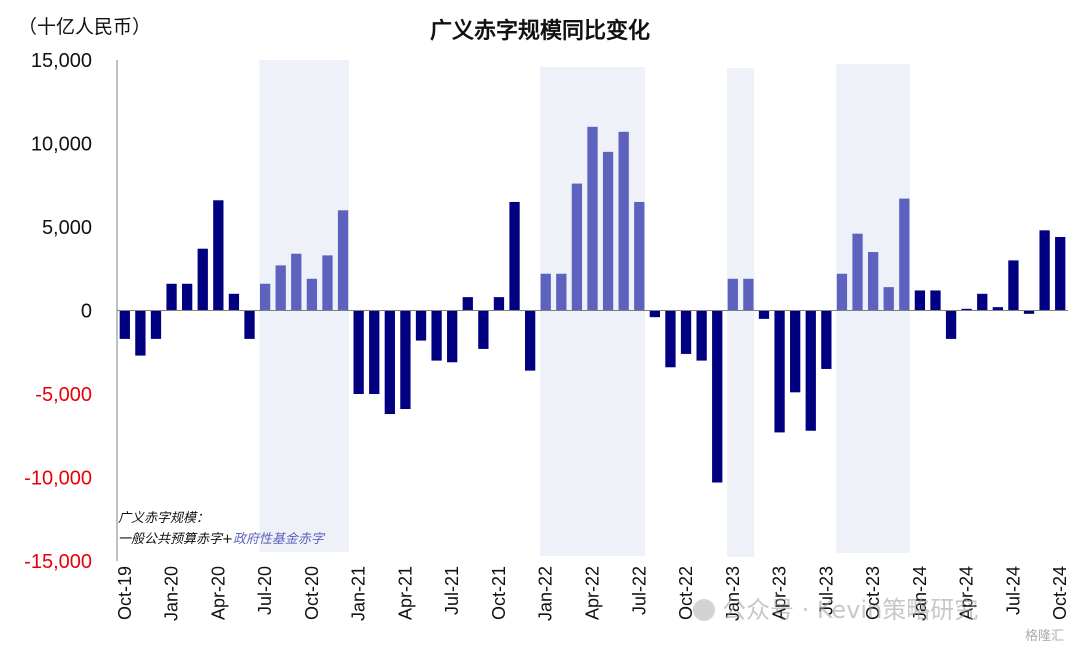 This screenshot has height=653, width=1080. I want to click on wechat-icon, so click(704, 610).